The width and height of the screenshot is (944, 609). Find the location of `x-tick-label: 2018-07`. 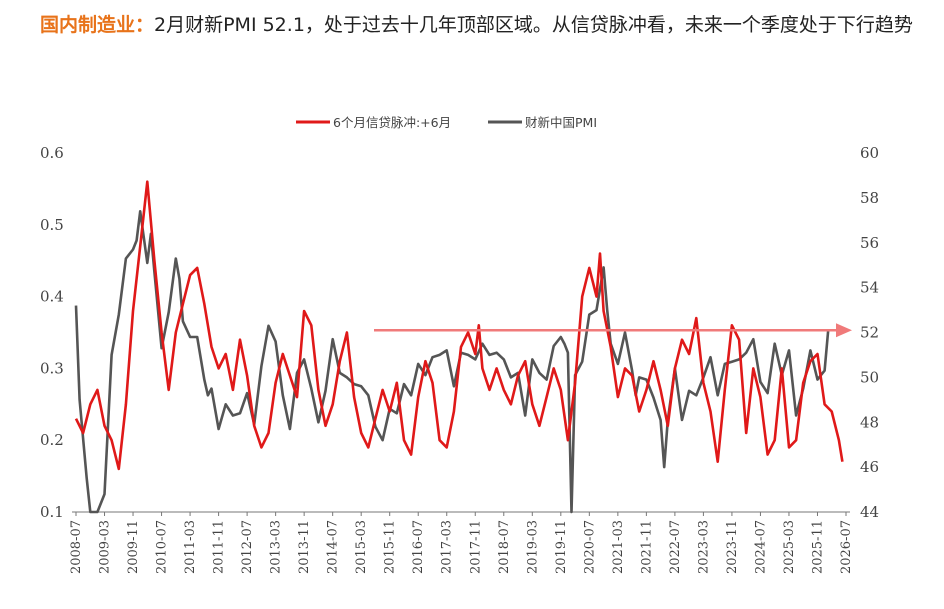

x-tick-label: 2018-07 is located at coordinates (504, 547).